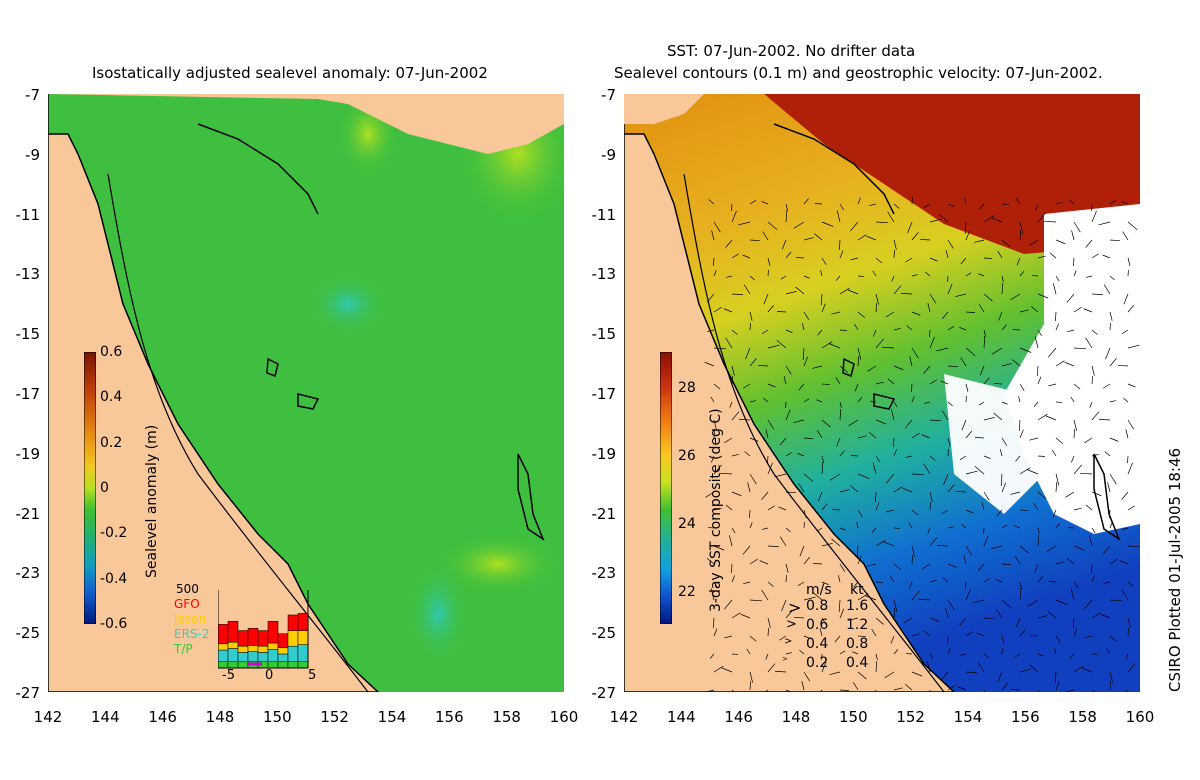  I want to click on histogram-xtick: 5, so click(312, 675).